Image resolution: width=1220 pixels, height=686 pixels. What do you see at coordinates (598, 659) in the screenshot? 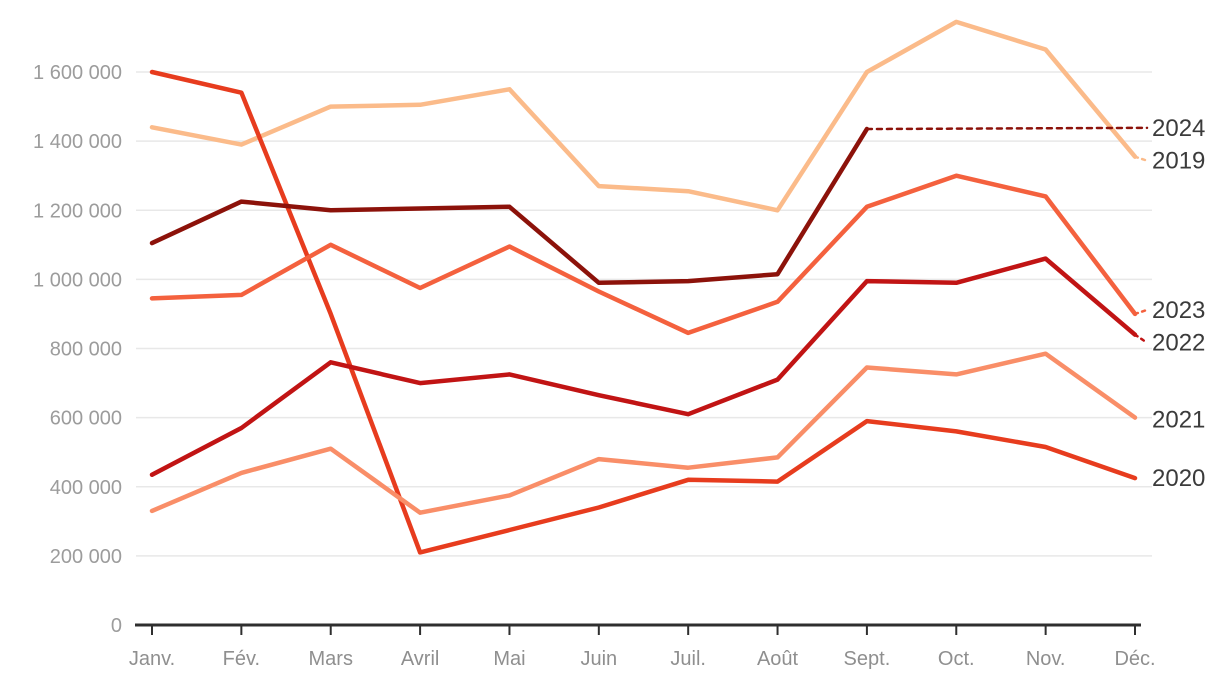
I see `x-tick-label: Juin` at bounding box center [598, 659].